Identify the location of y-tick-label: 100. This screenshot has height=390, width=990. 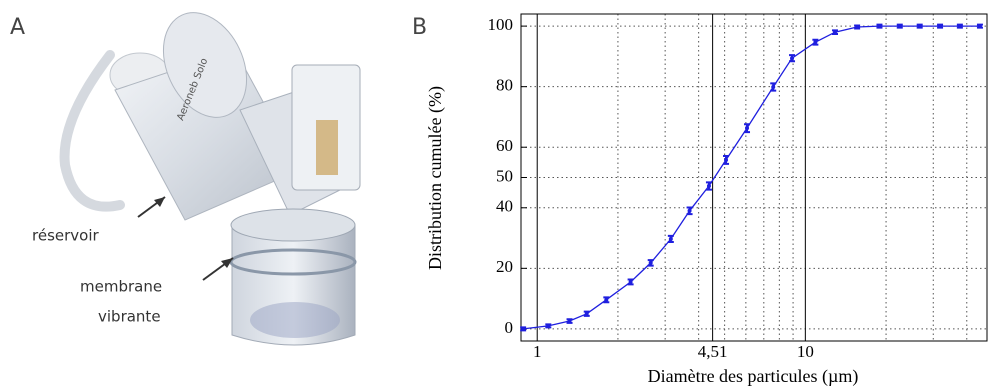
(501, 24).